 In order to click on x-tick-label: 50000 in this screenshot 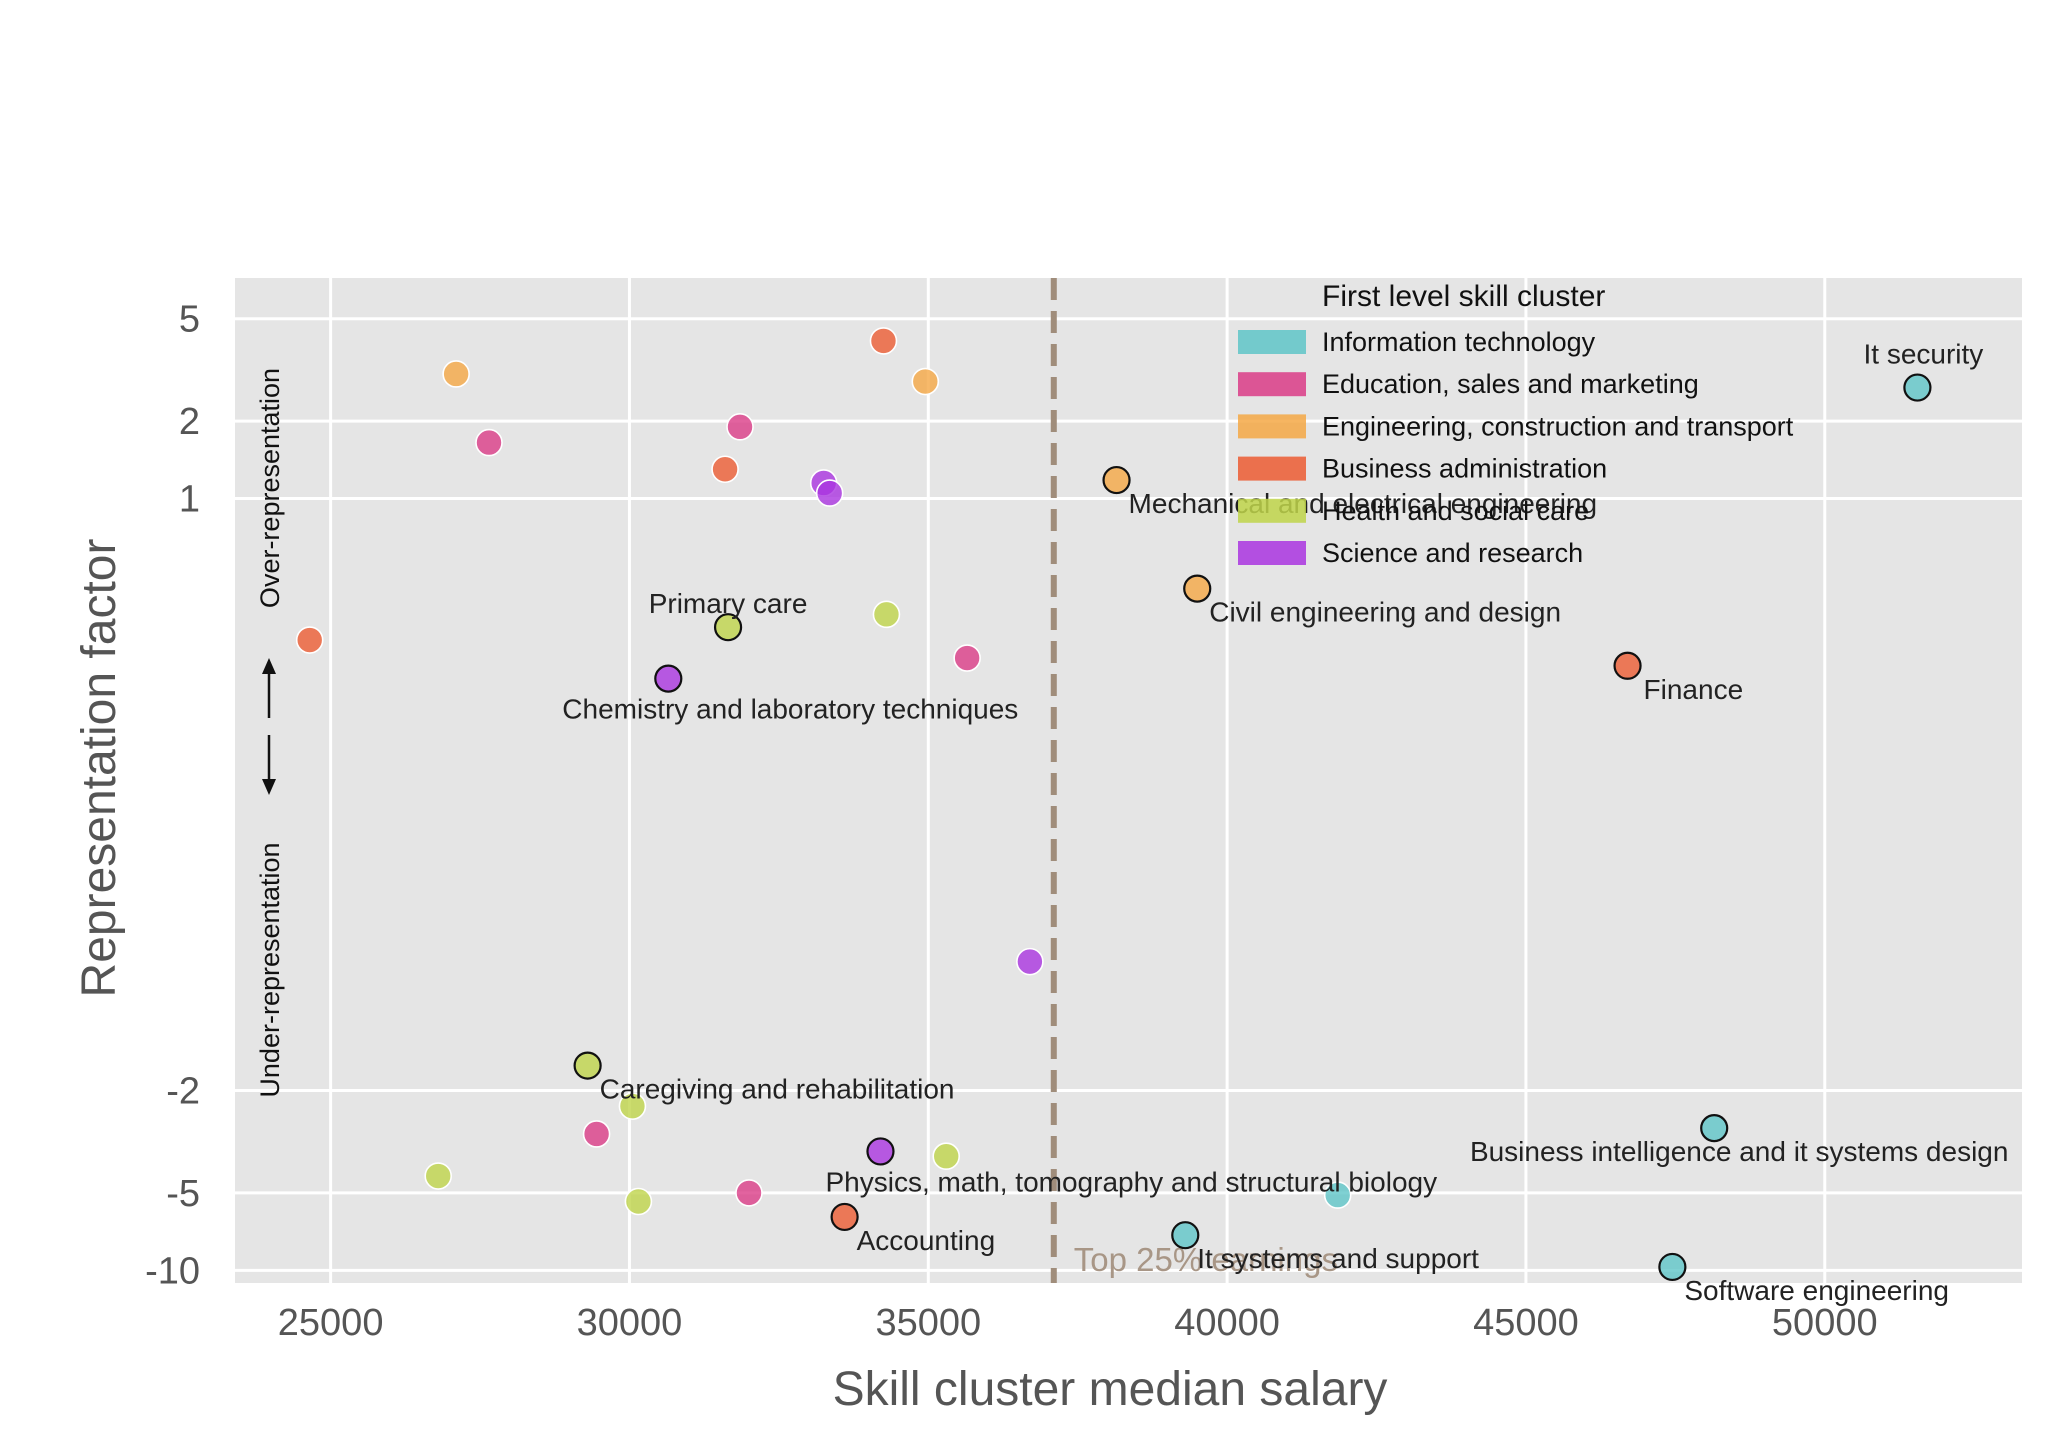, I will do `click(1825, 1323)`.